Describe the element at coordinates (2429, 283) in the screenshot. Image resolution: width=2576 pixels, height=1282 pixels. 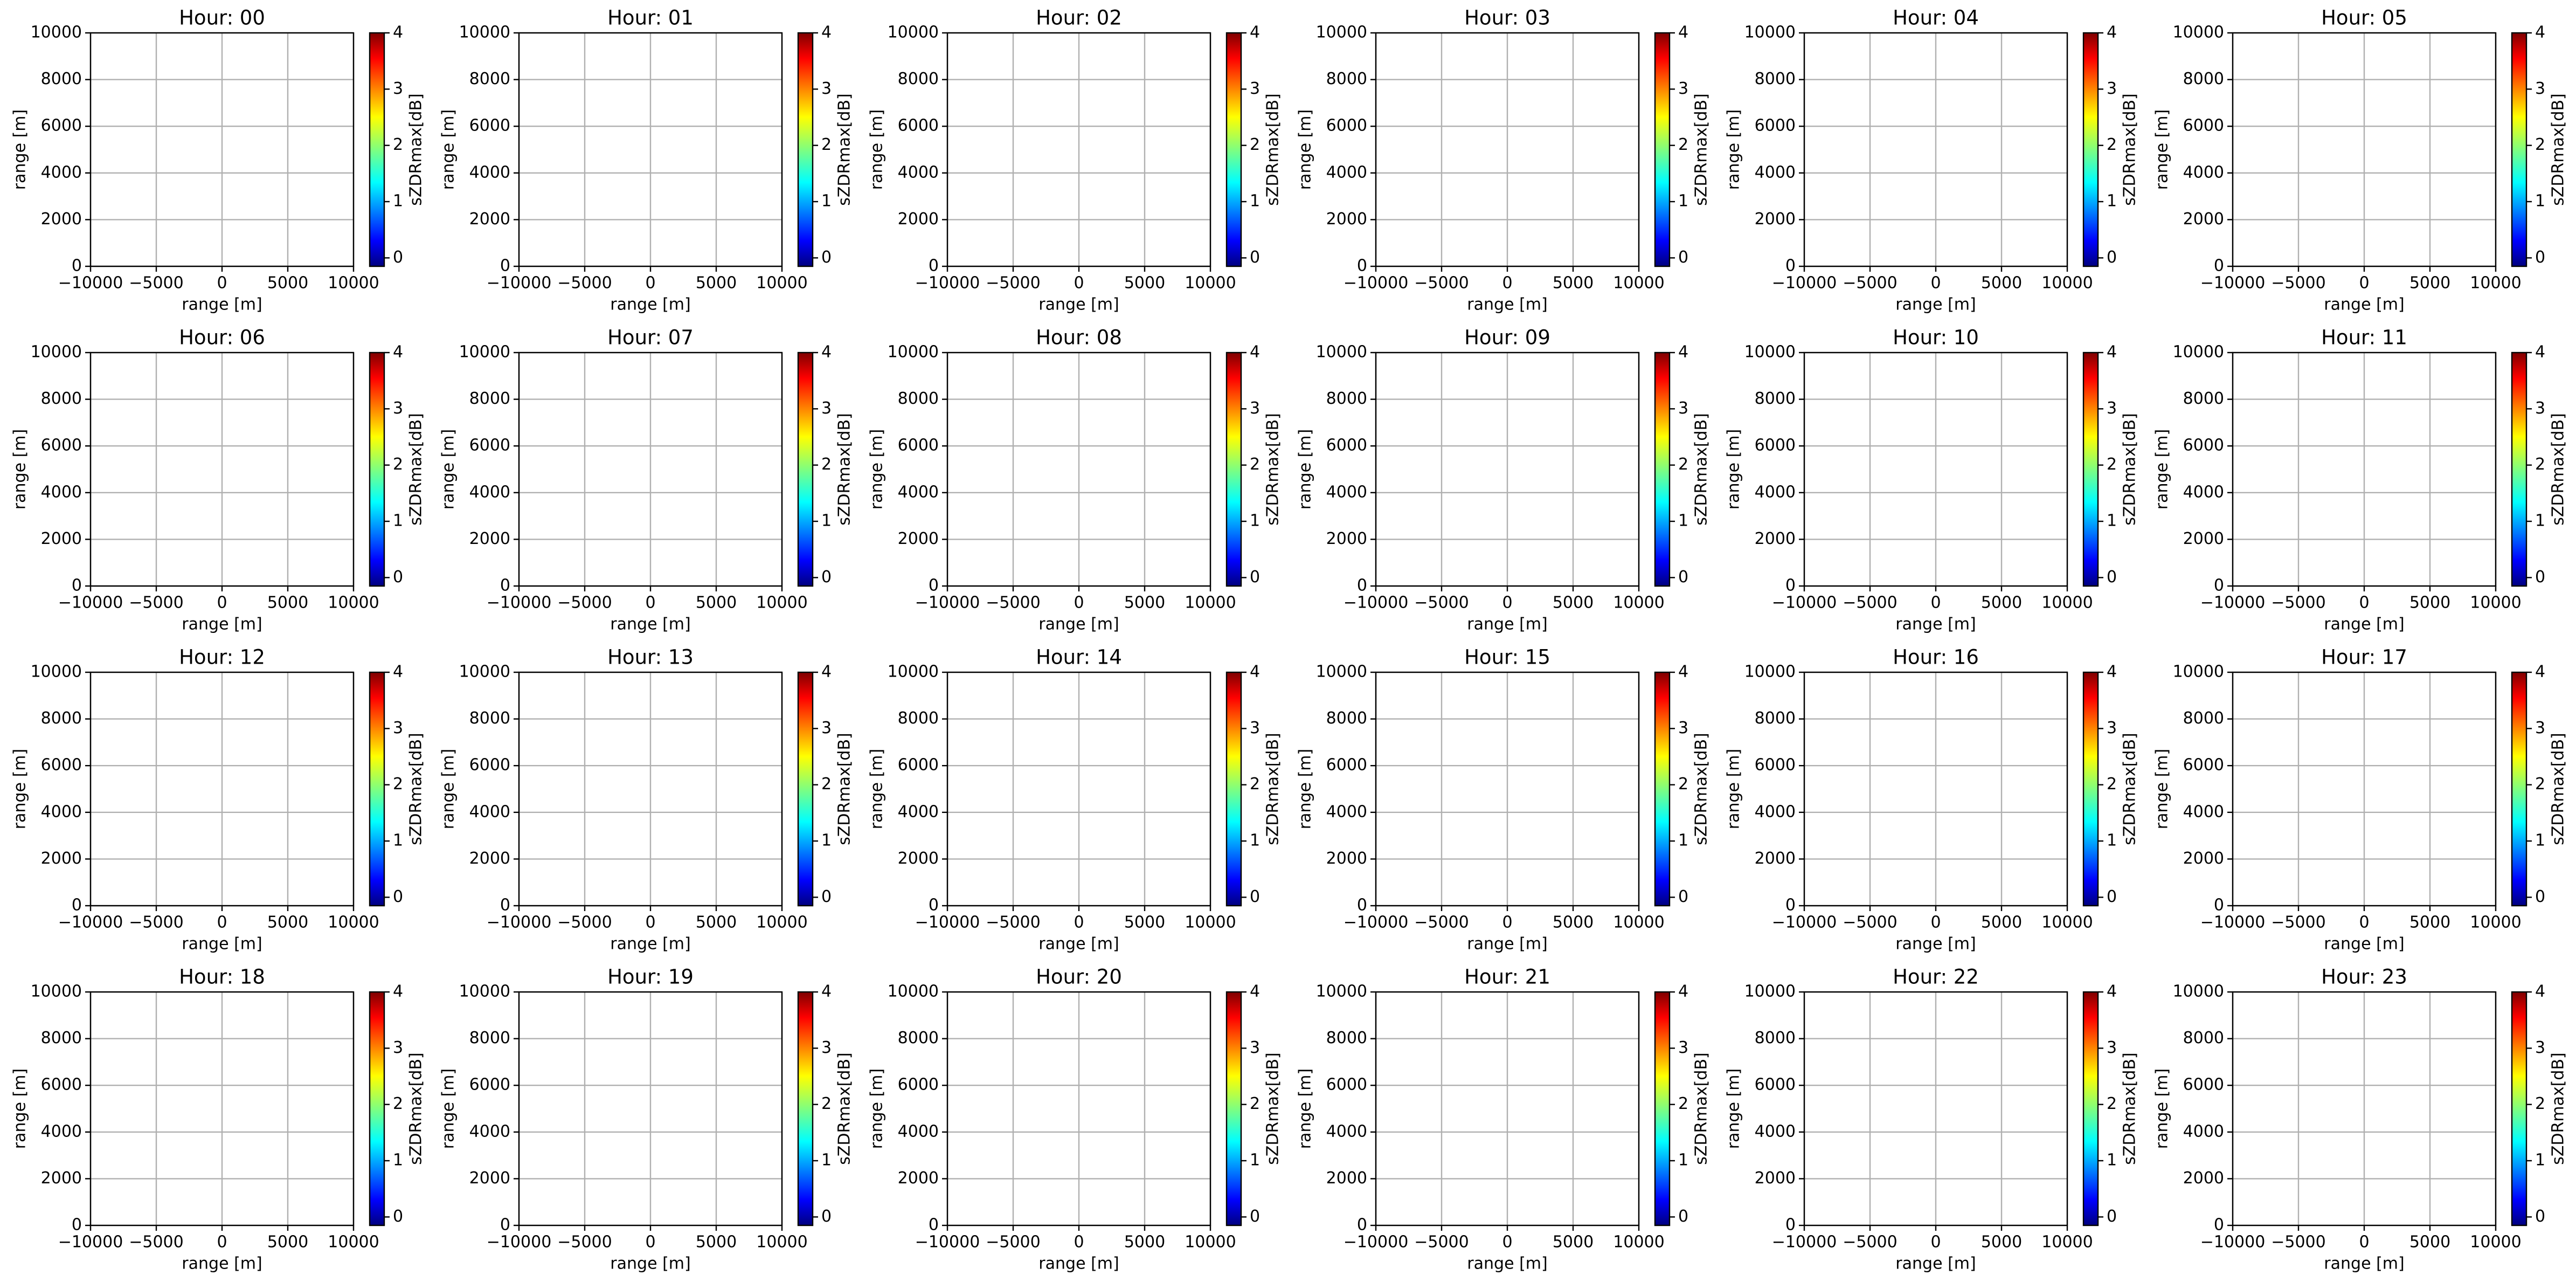
I see `x-tick-label: 5000` at that location.